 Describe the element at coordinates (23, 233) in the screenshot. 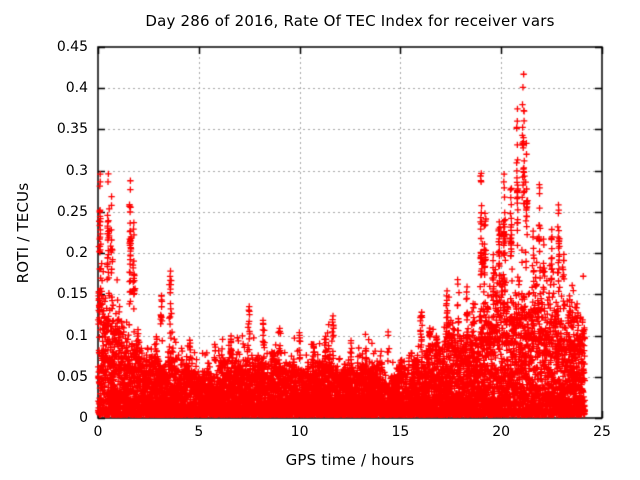

I see `y-axis-title: ROTI / TECUs` at that location.